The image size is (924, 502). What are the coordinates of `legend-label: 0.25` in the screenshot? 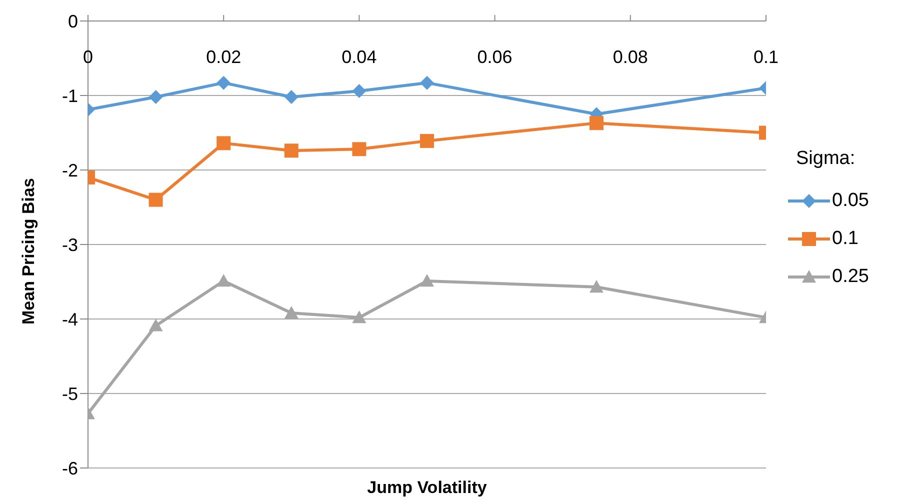 It's located at (850, 277).